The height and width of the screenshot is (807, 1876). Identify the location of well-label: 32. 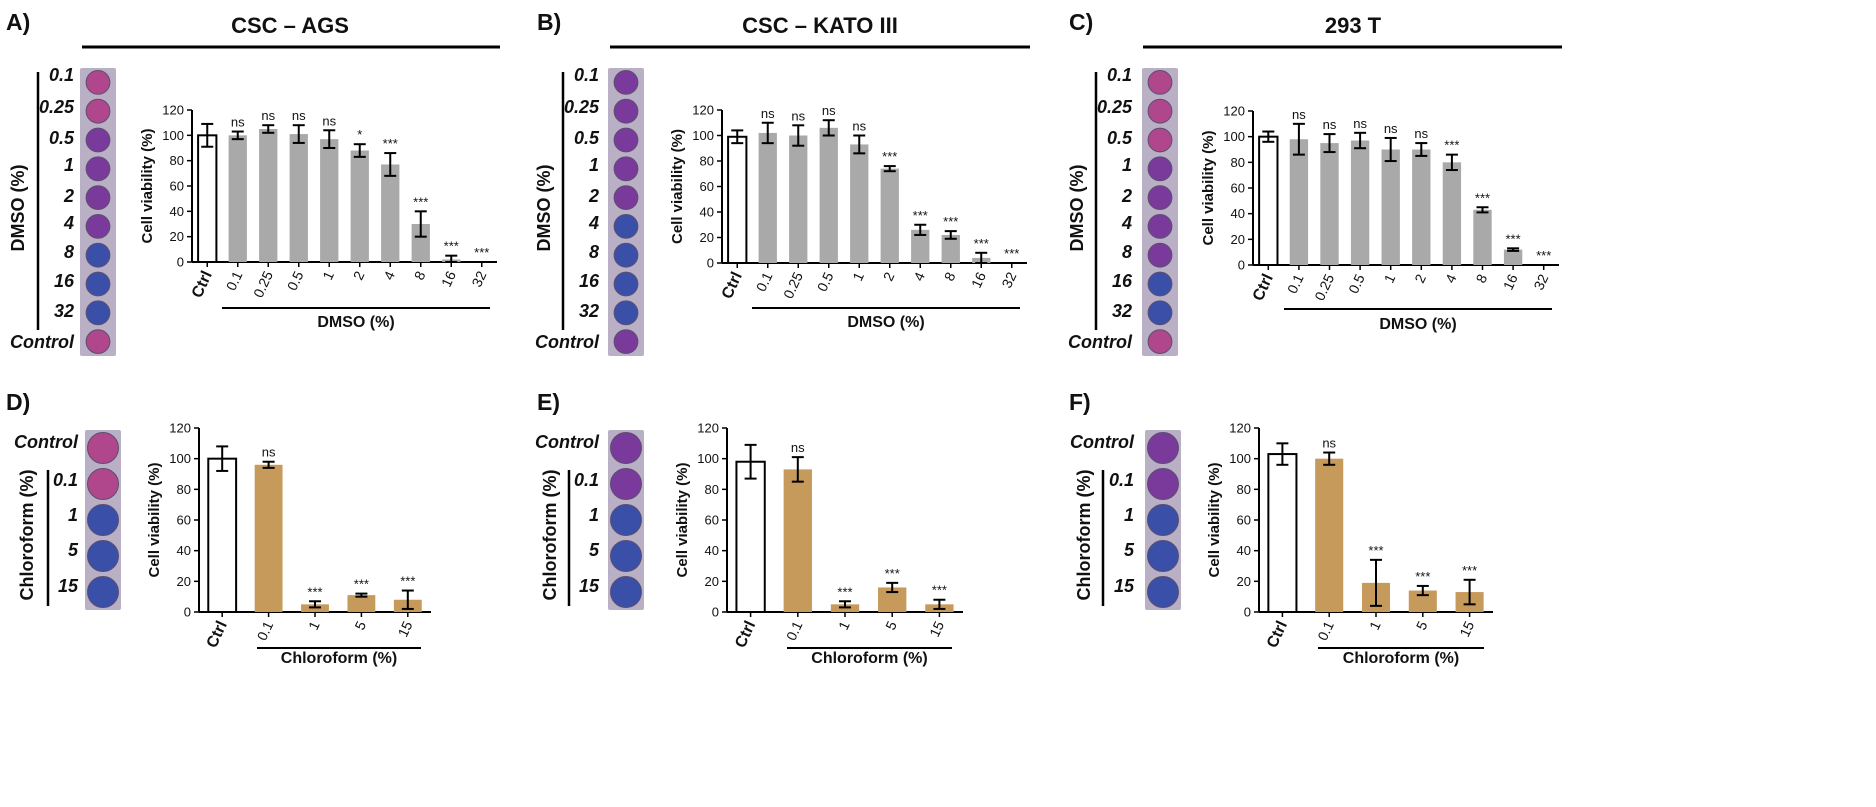
(589, 311).